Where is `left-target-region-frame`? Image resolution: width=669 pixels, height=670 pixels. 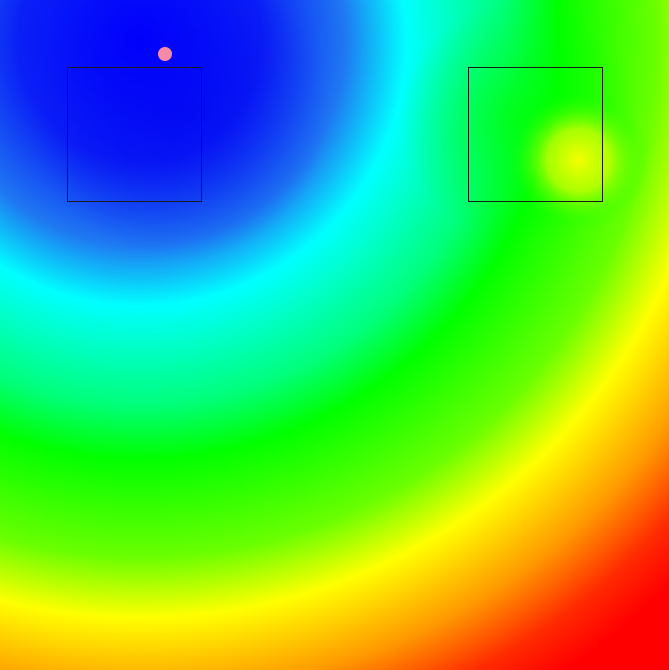
left-target-region-frame is located at coordinates (134, 134).